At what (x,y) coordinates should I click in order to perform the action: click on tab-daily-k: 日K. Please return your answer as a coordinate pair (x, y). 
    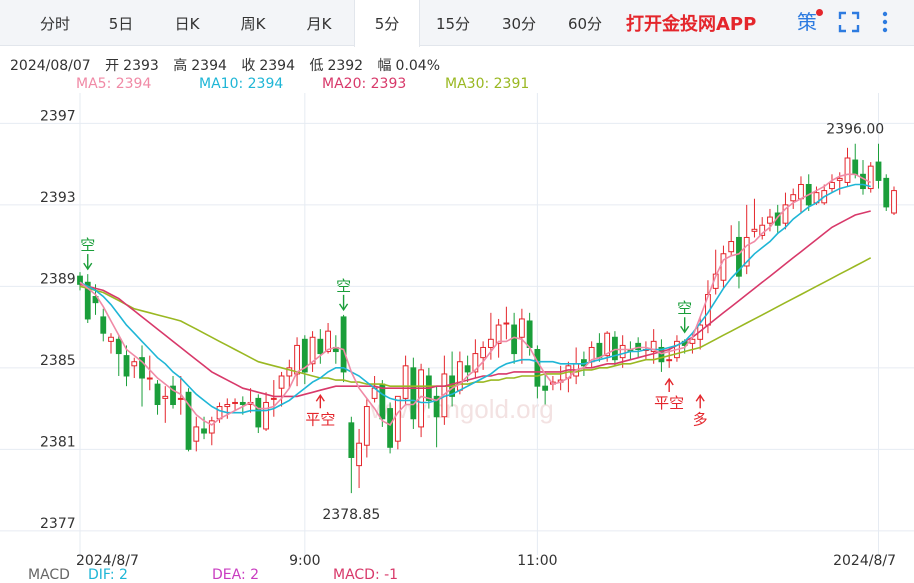
    Looking at the image, I should click on (187, 24).